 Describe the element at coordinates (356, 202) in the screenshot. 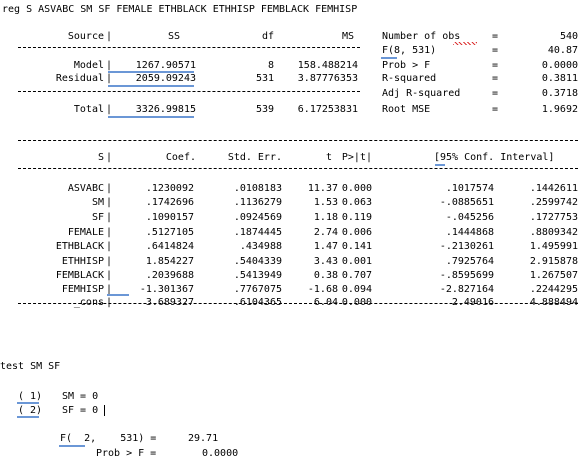

I see `coef-p: 0.063` at that location.